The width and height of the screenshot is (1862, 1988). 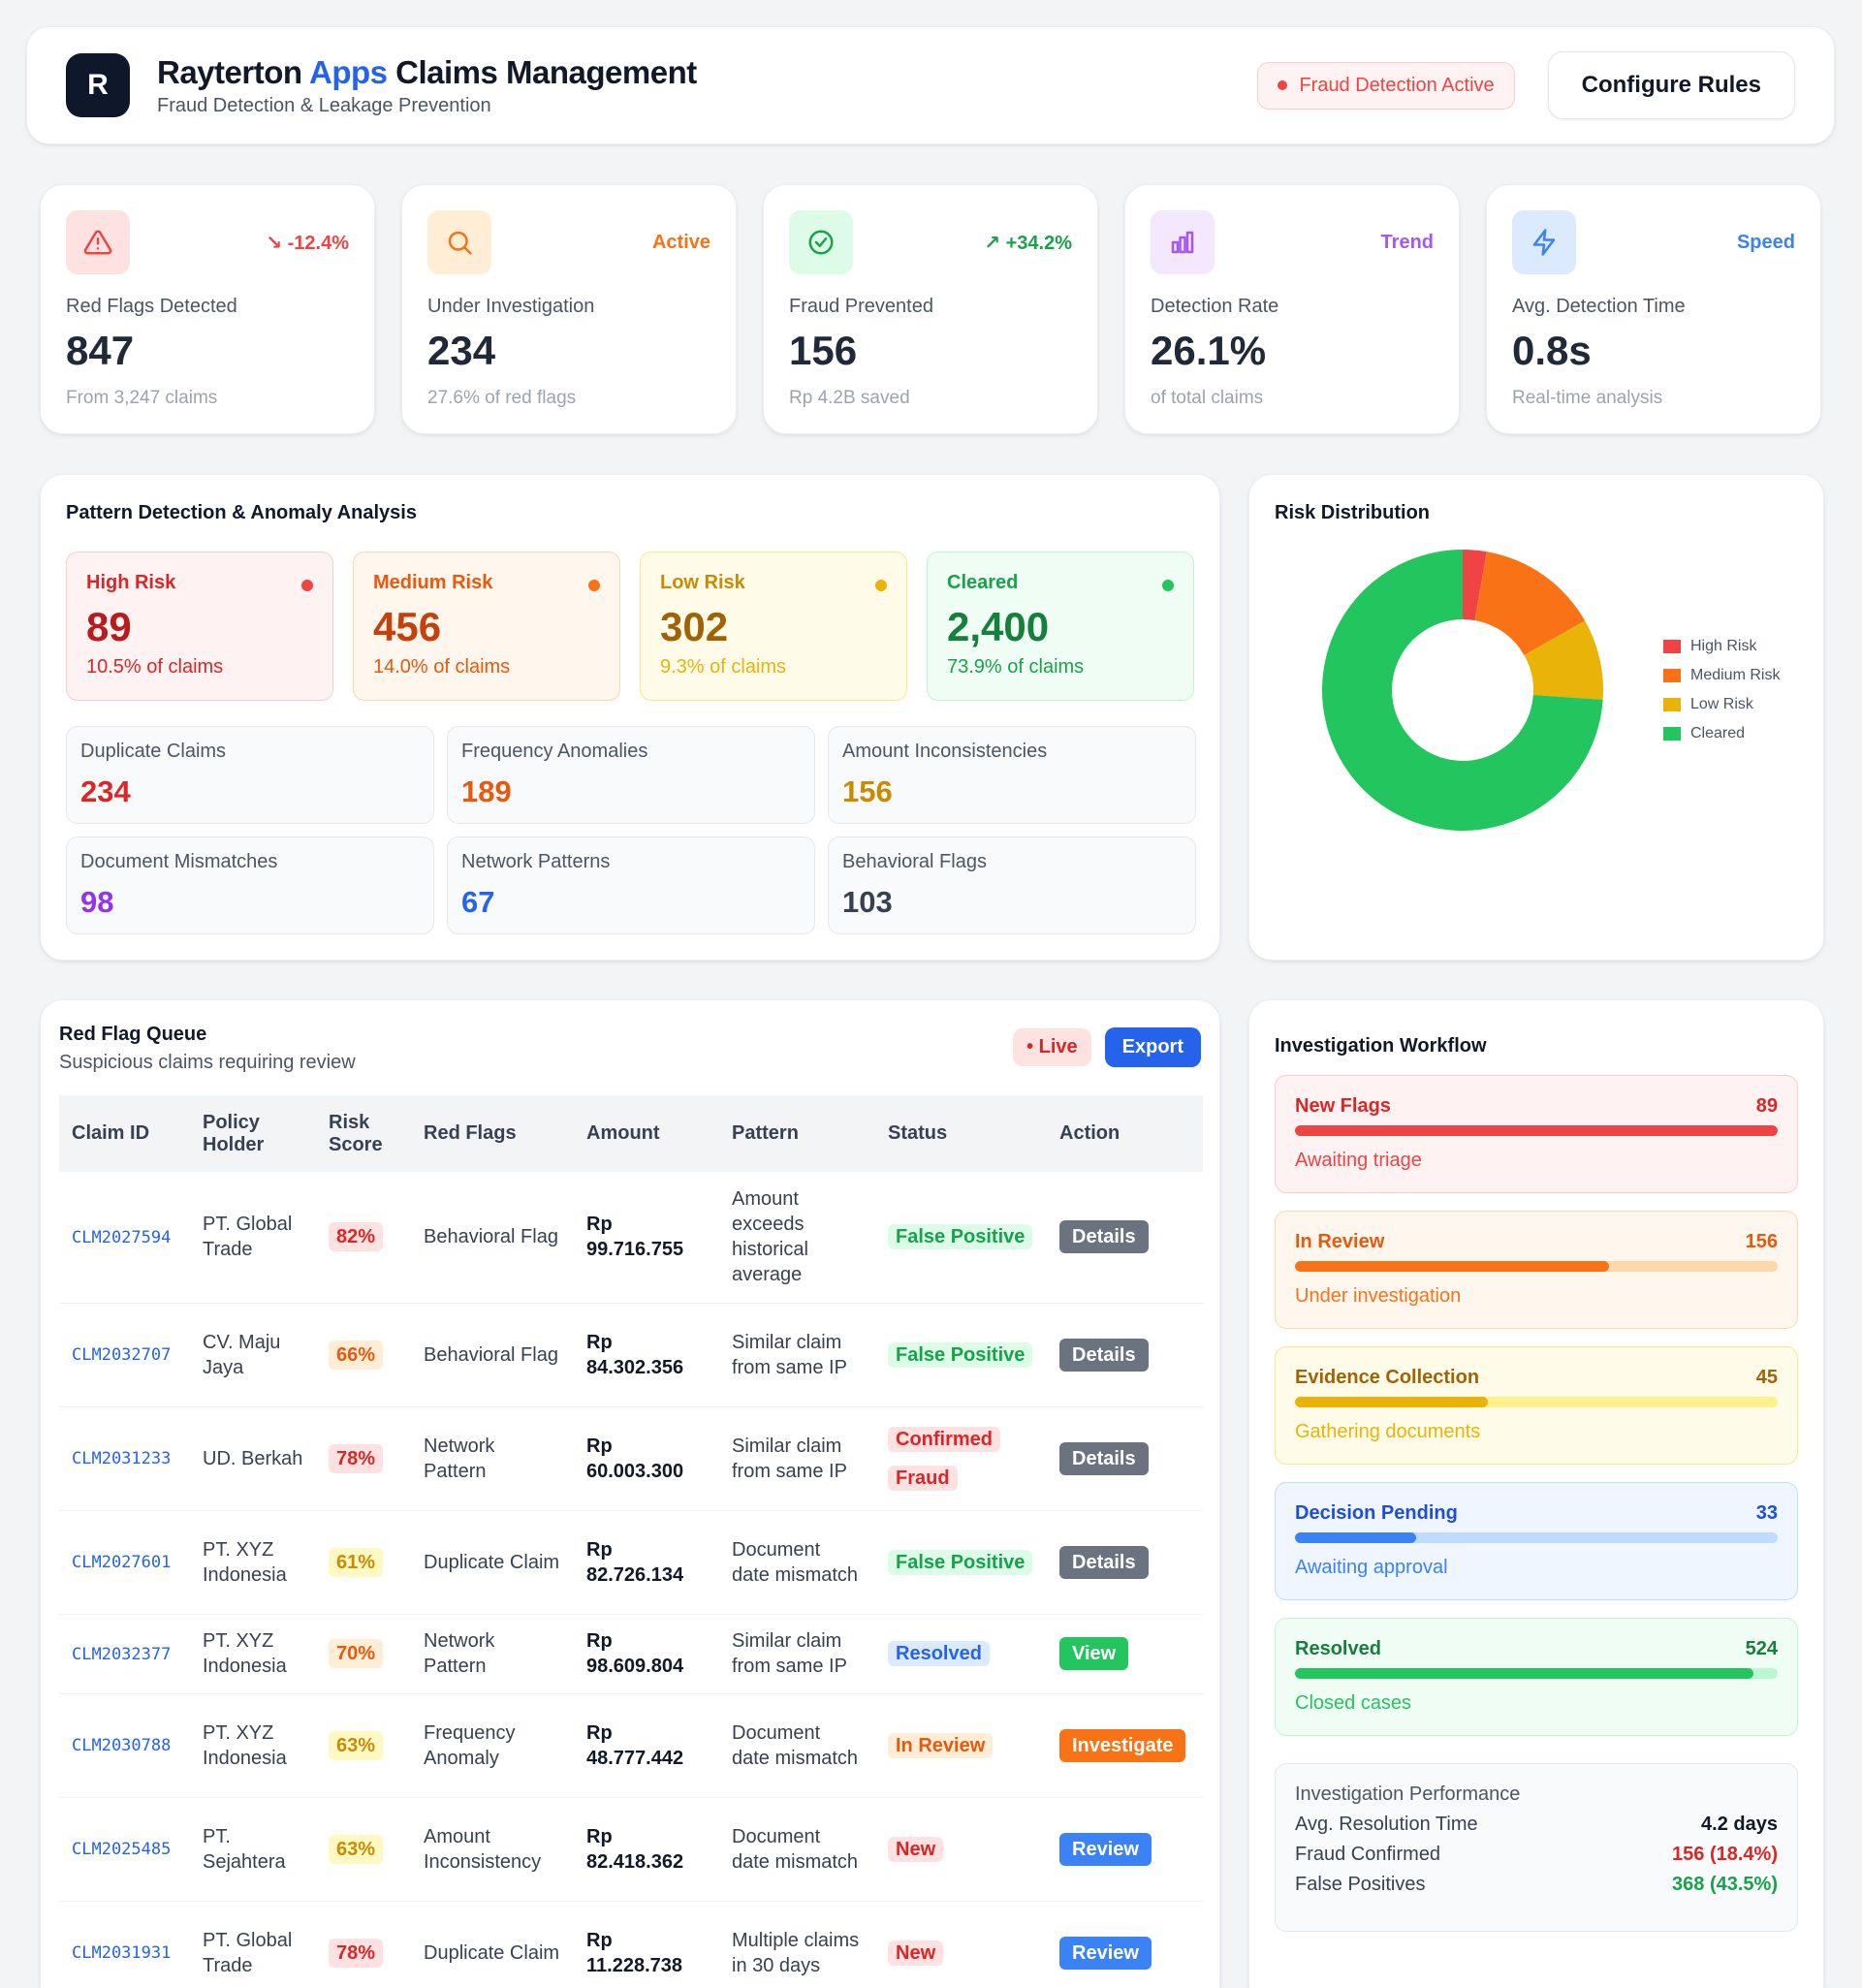 What do you see at coordinates (1563, 660) in the screenshot?
I see `donut-slice-low-risk` at bounding box center [1563, 660].